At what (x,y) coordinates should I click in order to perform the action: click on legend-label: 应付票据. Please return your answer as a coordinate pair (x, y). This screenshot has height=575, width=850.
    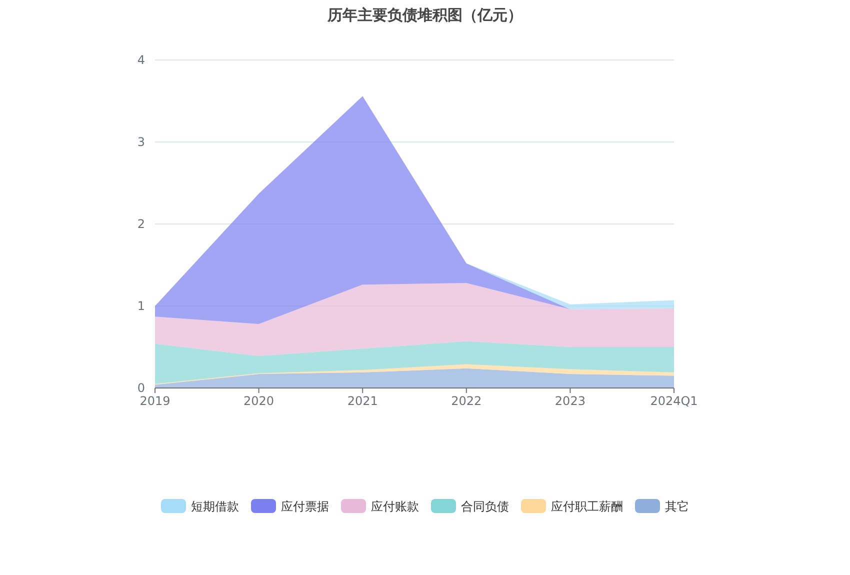
    Looking at the image, I should click on (305, 507).